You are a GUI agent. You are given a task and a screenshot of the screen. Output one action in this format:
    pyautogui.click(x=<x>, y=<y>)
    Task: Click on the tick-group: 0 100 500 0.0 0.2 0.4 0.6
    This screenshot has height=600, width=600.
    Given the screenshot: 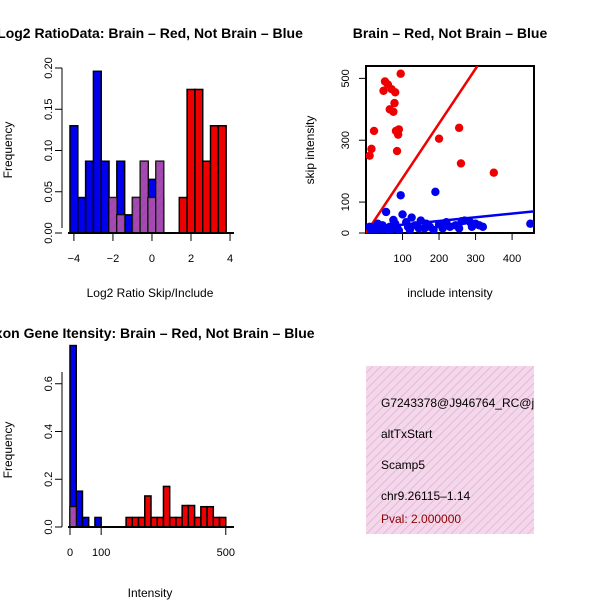 What is the action you would take?
    pyautogui.click(x=139, y=467)
    